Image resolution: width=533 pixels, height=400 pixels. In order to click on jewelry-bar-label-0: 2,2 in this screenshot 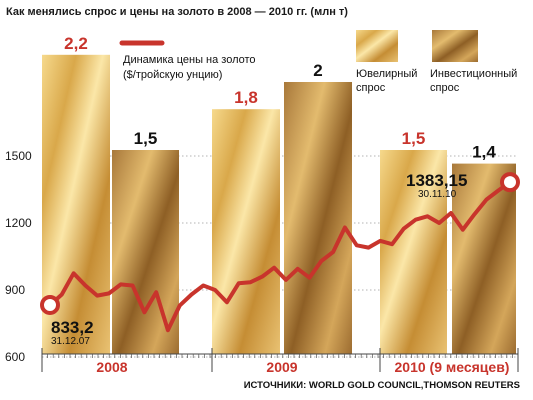, I will do `click(76, 43)`.